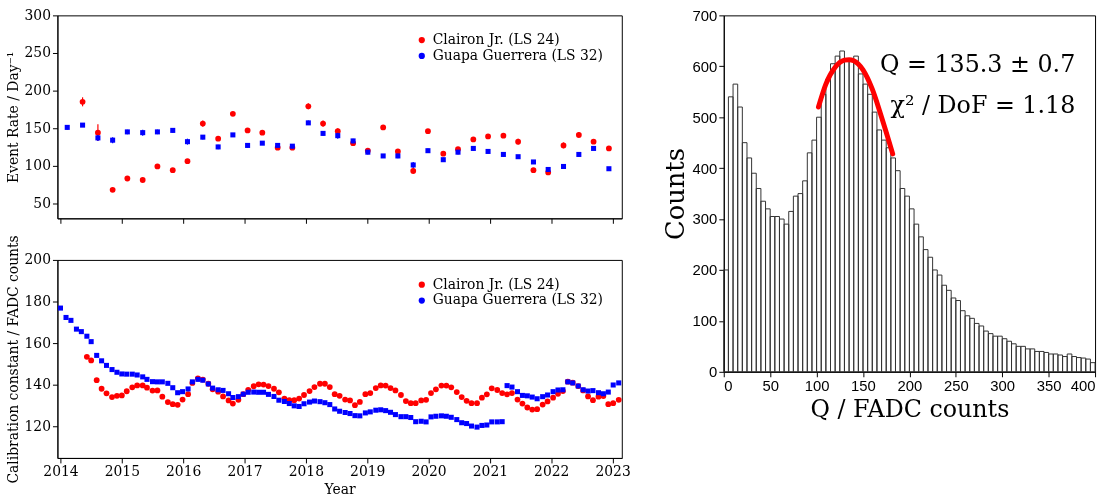 The image size is (1101, 499). What do you see at coordinates (368, 471) in the screenshot?
I see `x-tick-label: 2019` at bounding box center [368, 471].